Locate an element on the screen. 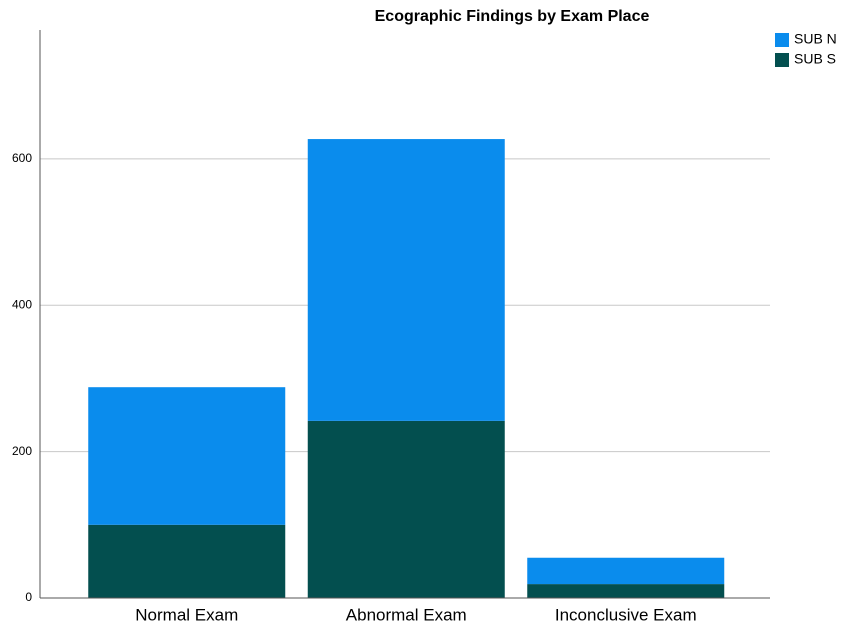 This screenshot has width=859, height=630. y-tick-label: 600 is located at coordinates (22, 158).